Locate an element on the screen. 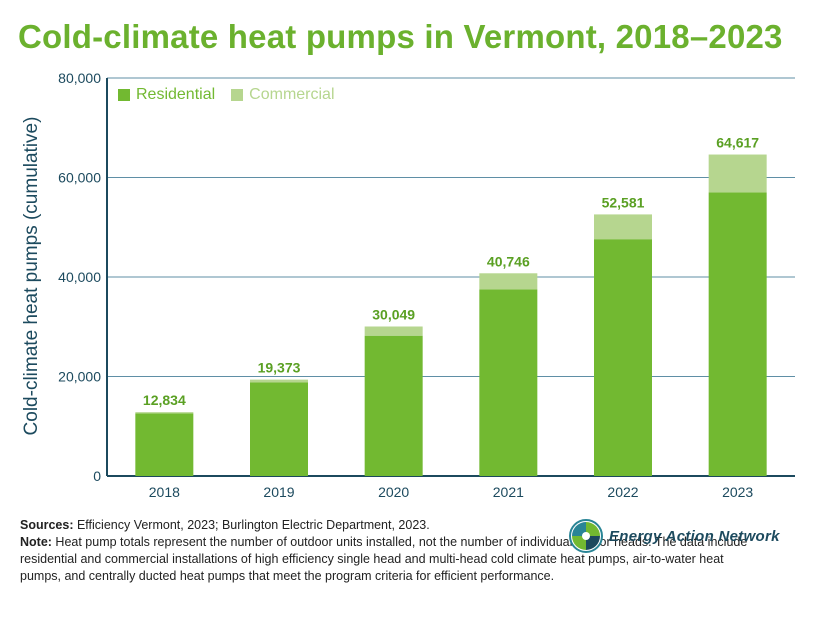  x-tick-label: 2019 is located at coordinates (278, 492).